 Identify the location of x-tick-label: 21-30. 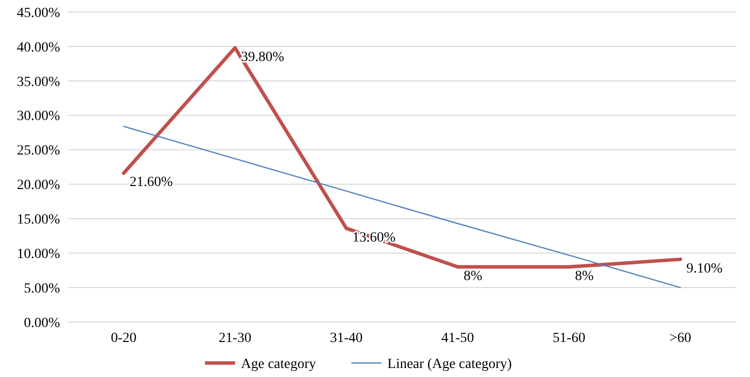
(235, 338).